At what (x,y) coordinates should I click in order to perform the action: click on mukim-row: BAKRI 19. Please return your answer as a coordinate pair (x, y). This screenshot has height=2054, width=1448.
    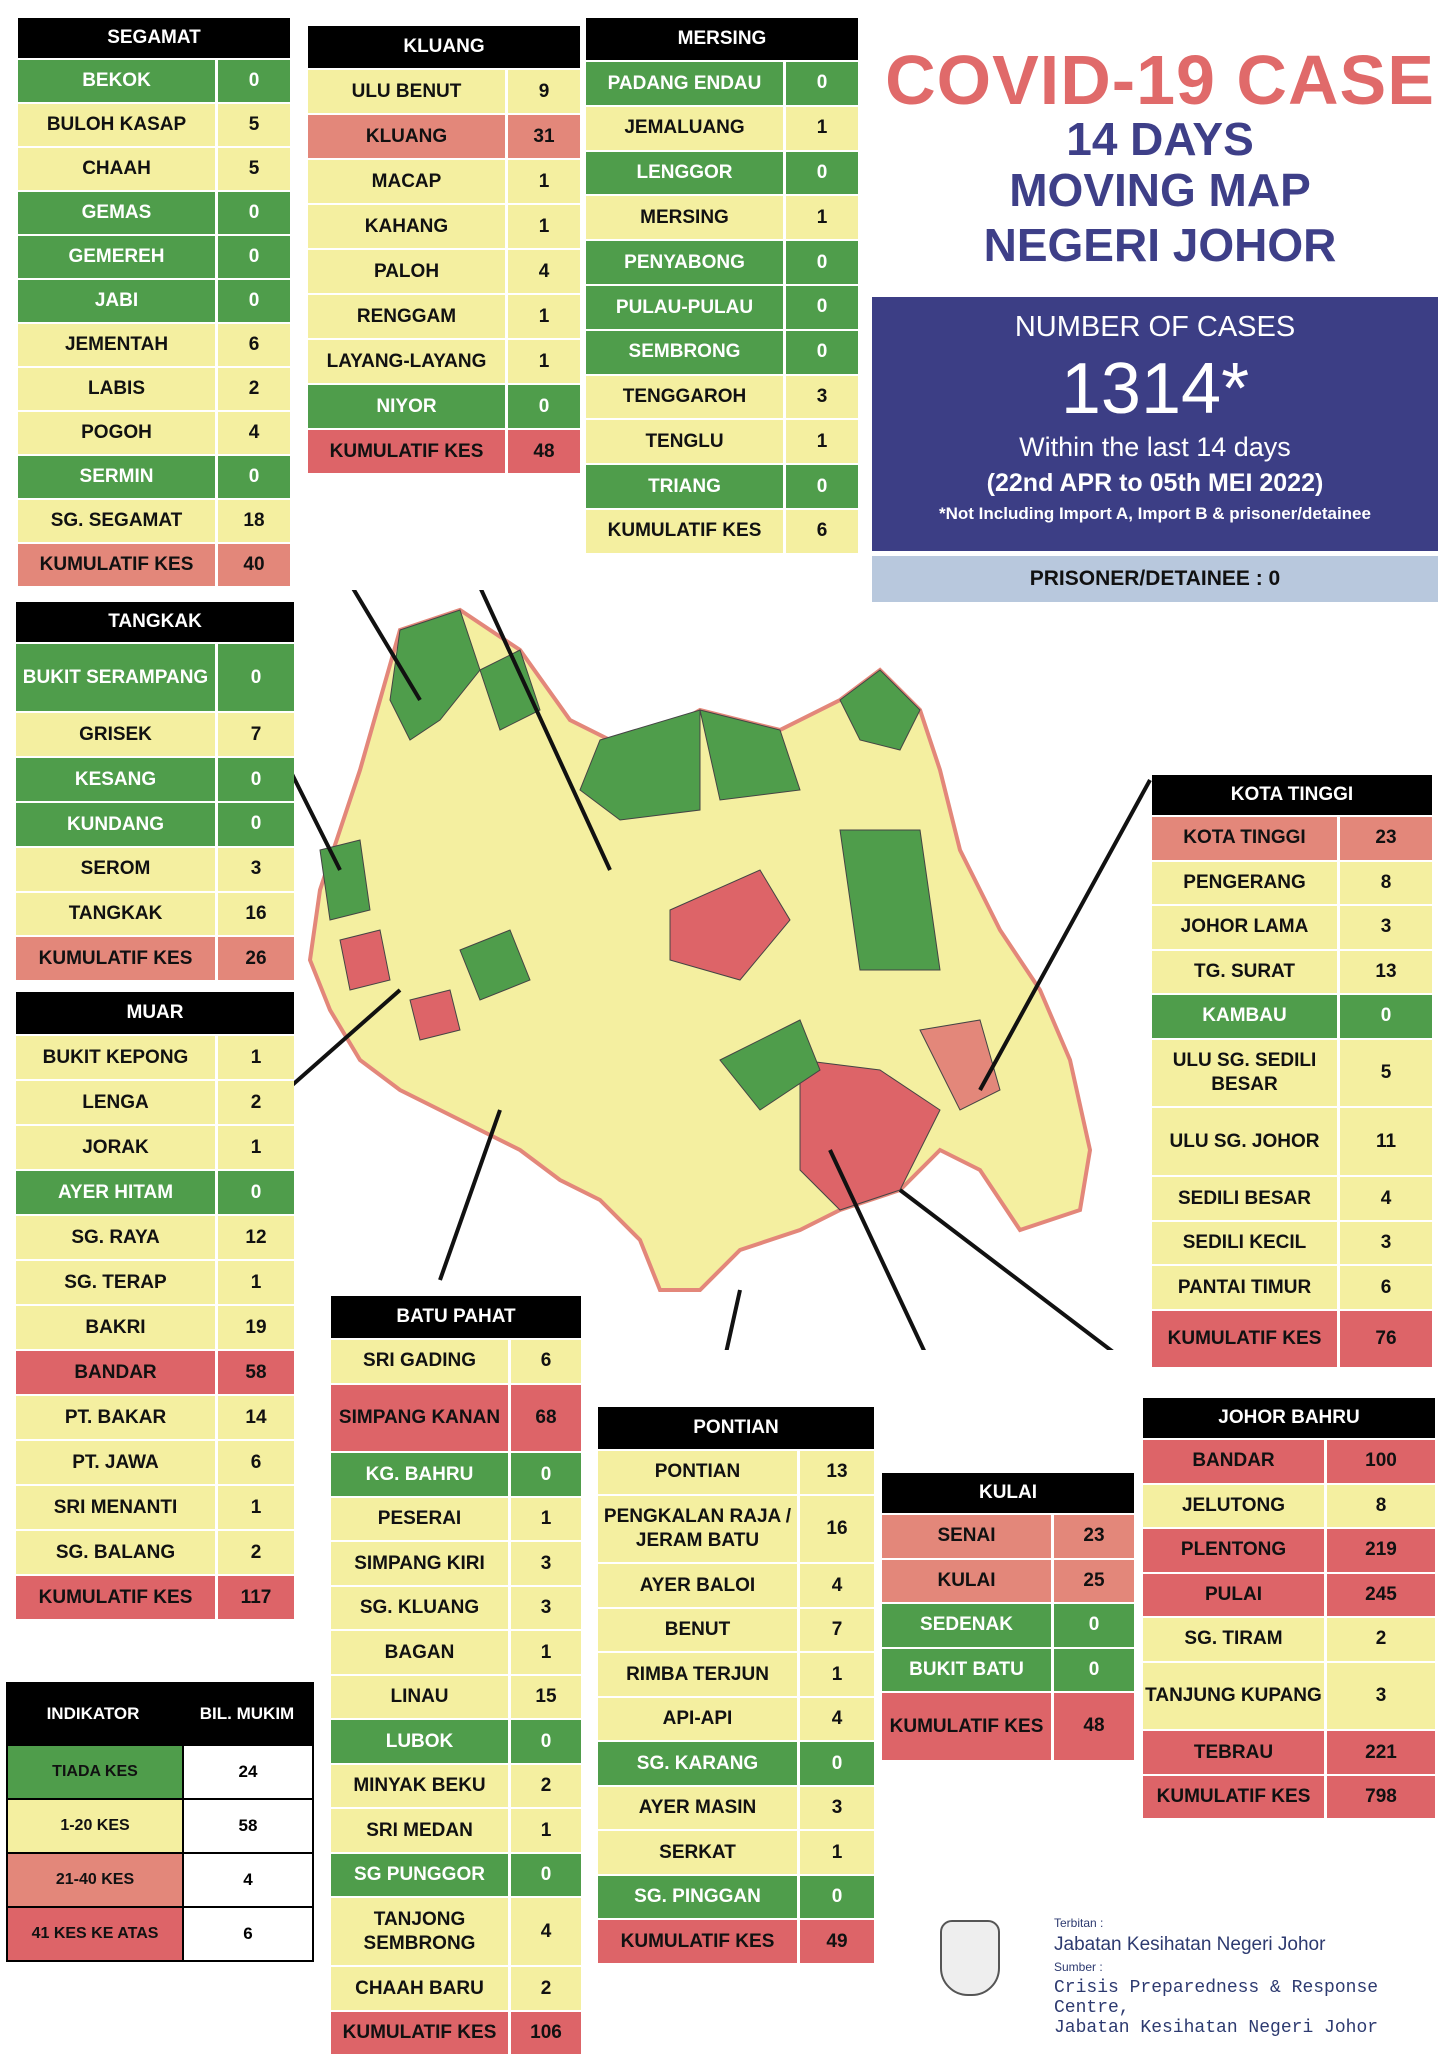
    Looking at the image, I should click on (155, 1326).